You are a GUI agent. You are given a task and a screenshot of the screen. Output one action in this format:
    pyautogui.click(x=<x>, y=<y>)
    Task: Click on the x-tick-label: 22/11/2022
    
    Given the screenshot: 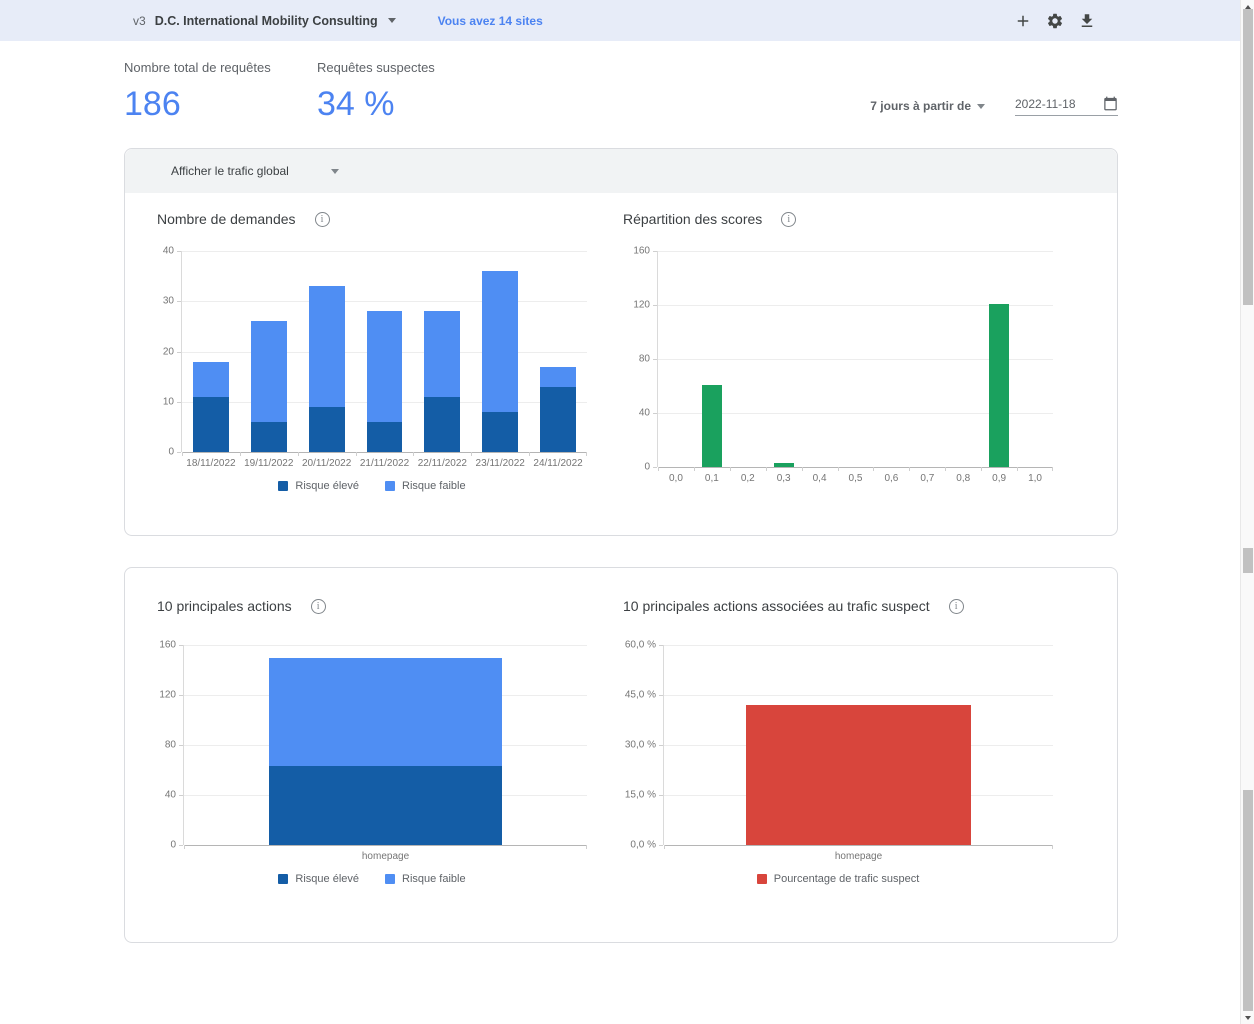 What is the action you would take?
    pyautogui.click(x=442, y=463)
    